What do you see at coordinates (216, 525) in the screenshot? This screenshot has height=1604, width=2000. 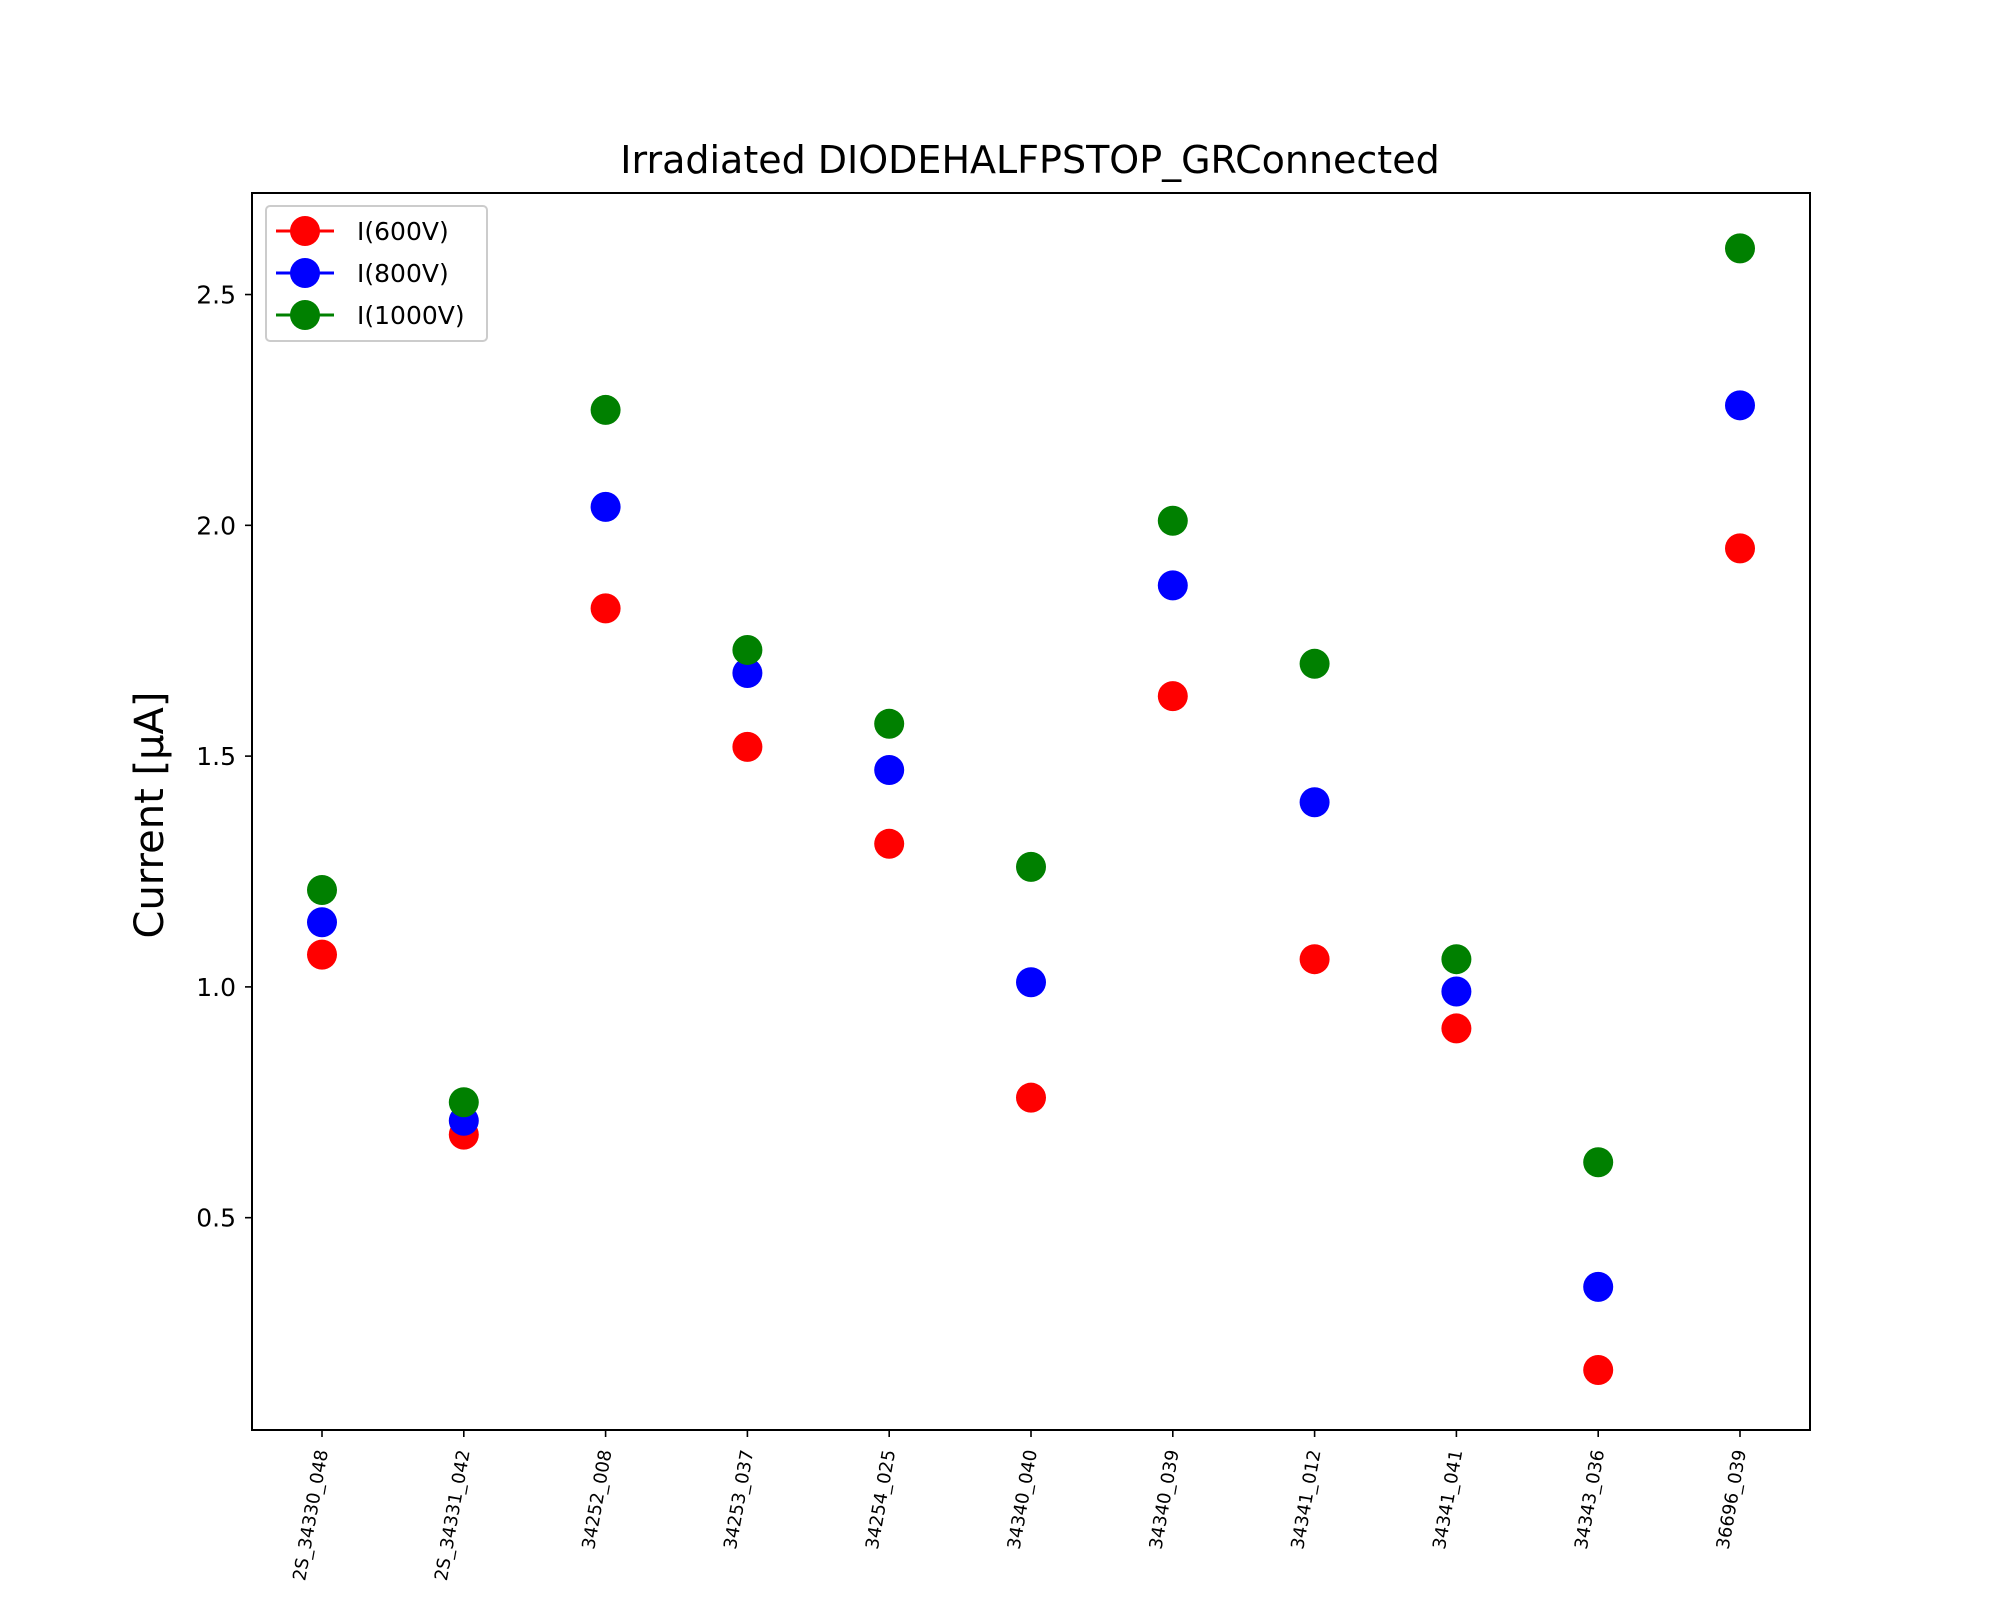 I see `y-tick-label: 2.0` at bounding box center [216, 525].